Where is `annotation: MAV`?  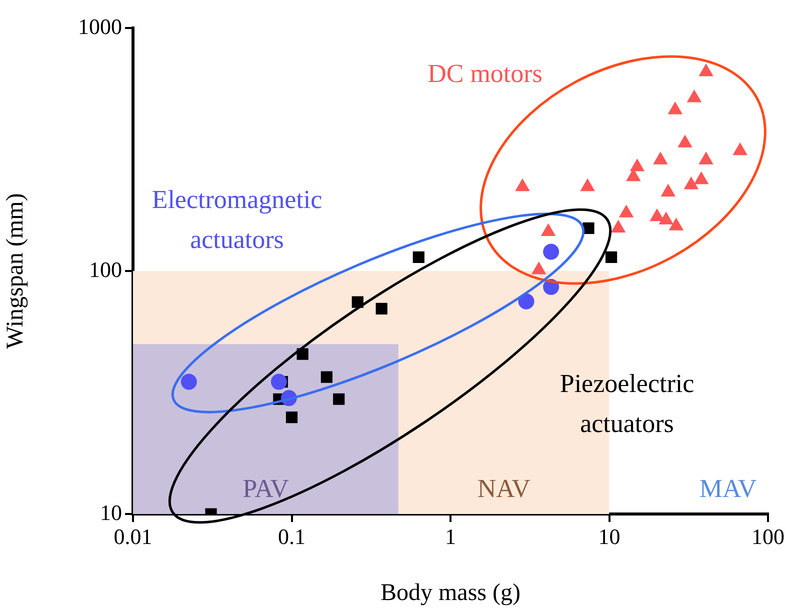
annotation: MAV is located at coordinates (728, 488).